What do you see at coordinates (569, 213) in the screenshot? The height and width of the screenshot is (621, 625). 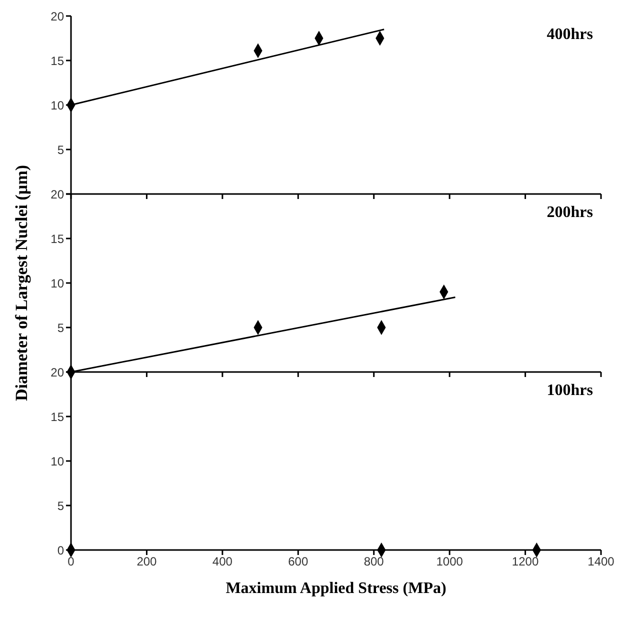 I see `text: 200hrs` at bounding box center [569, 213].